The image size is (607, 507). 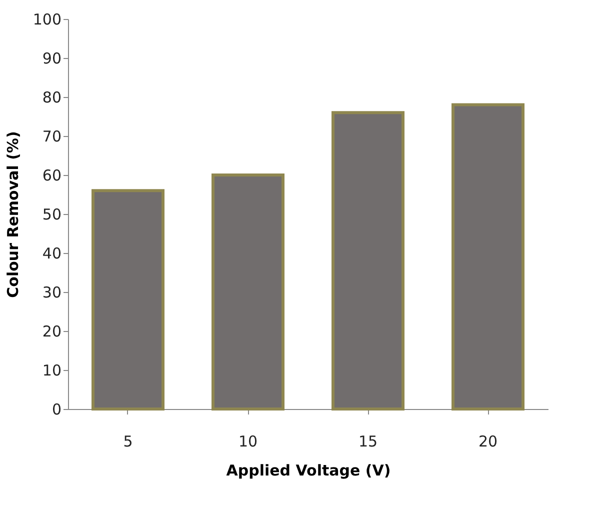 I want to click on y-tick-label: 0, so click(x=57, y=409).